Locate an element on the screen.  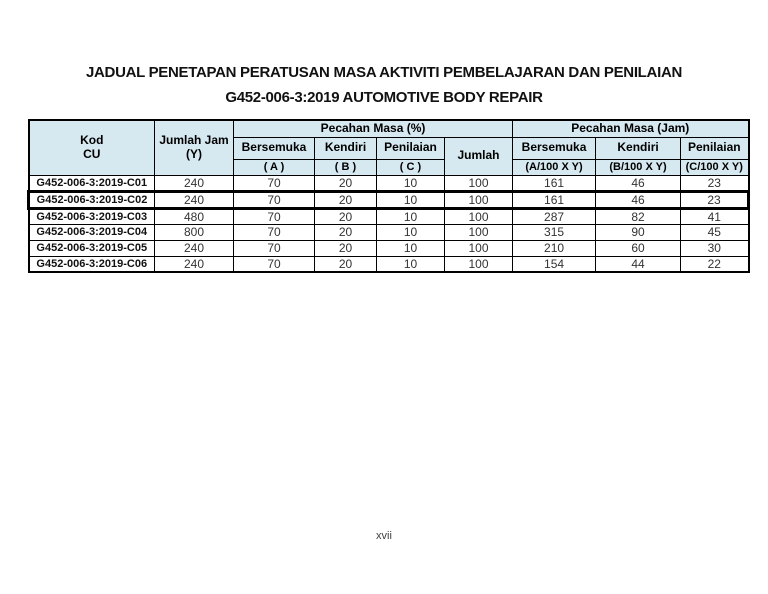
cell-kod: G452-006-3:2019-C01 is located at coordinates (91, 183).